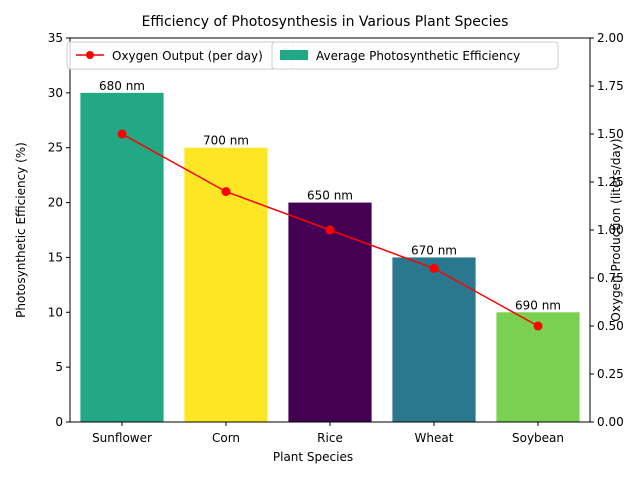 Image resolution: width=640 pixels, height=484 pixels. I want to click on x-tick-label: Soybean, so click(538, 438).